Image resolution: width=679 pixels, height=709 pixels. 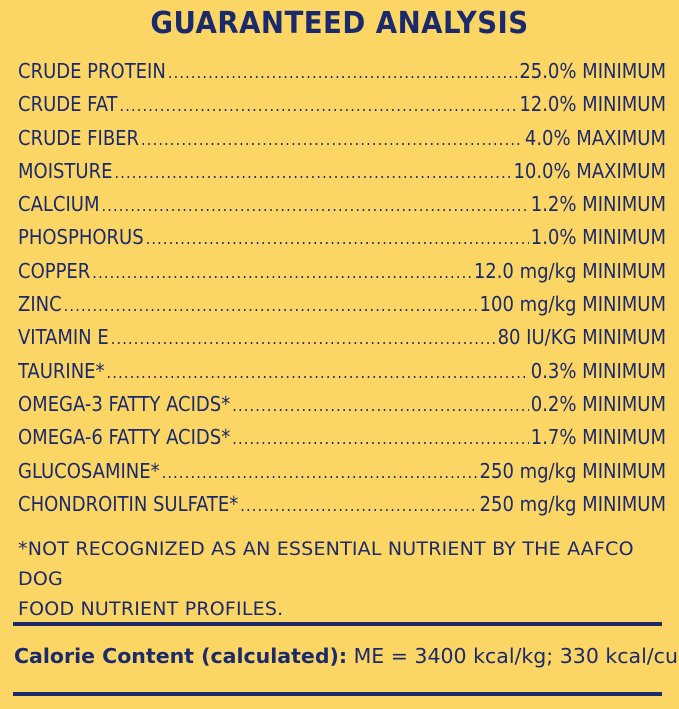 What do you see at coordinates (572, 304) in the screenshot?
I see `nutrient-value: 100 mg/kg MINIMUM` at bounding box center [572, 304].